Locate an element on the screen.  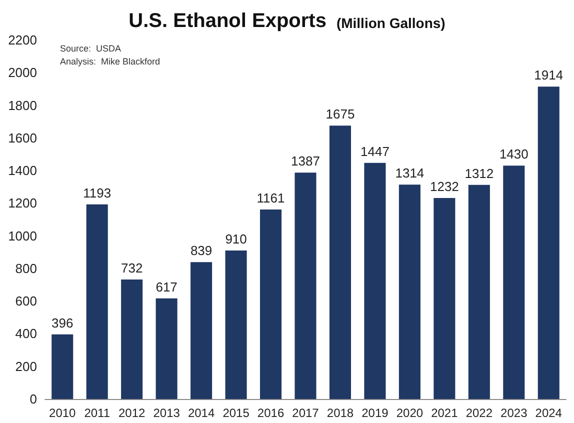
data-label: 1312 is located at coordinates (479, 173).